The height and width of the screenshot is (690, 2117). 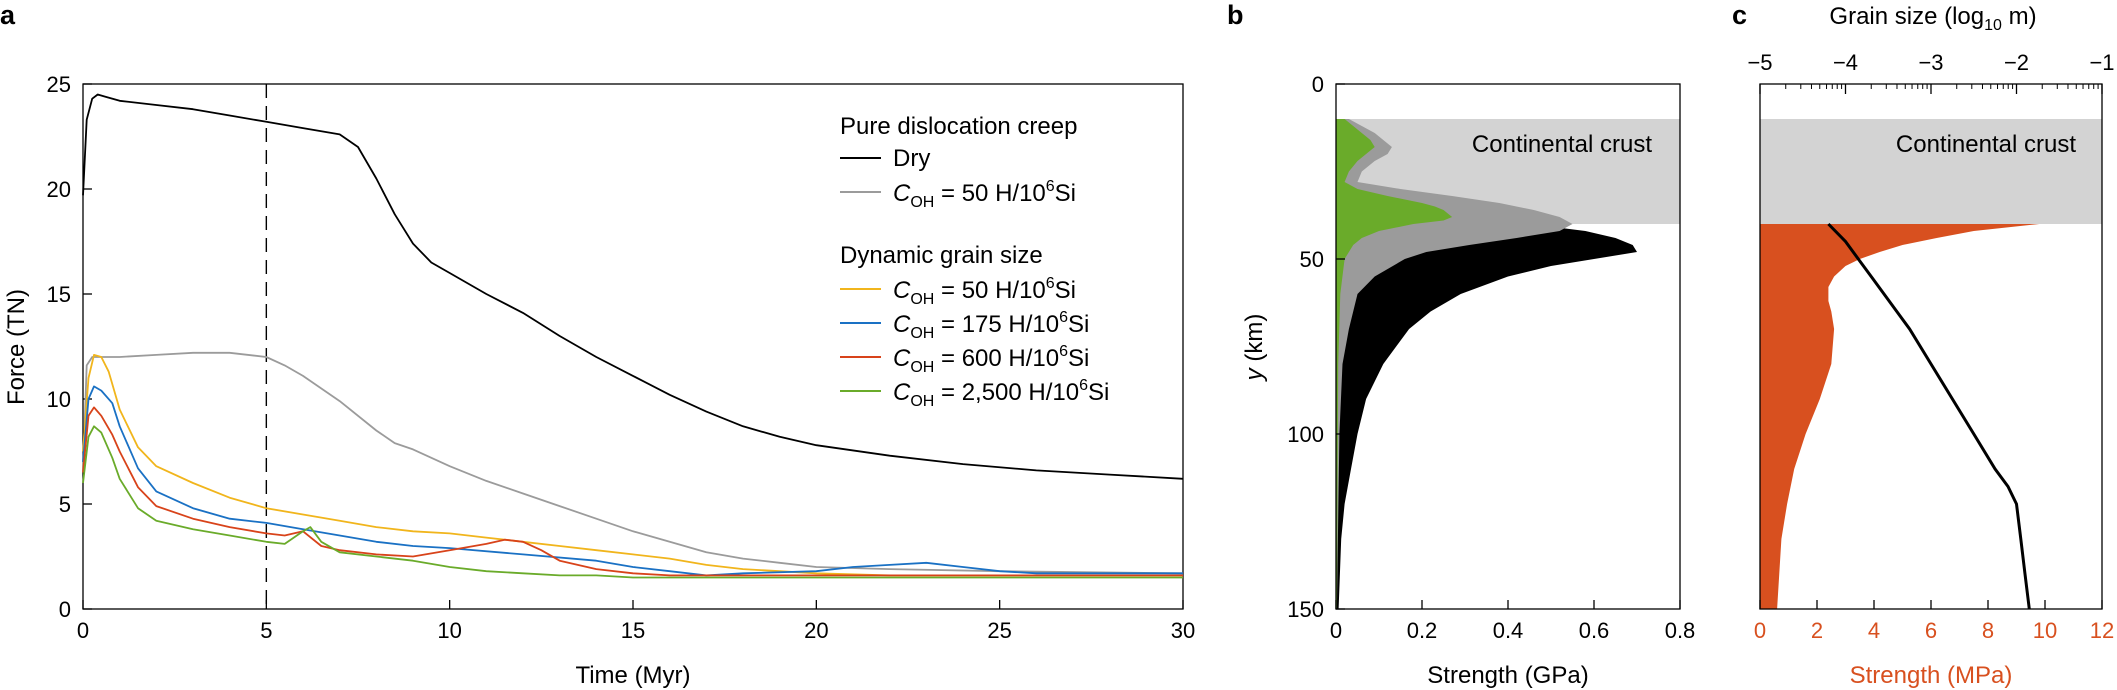 I want to click on legend-label-coh175: COH = 175 H/106Si, so click(x=991, y=325).